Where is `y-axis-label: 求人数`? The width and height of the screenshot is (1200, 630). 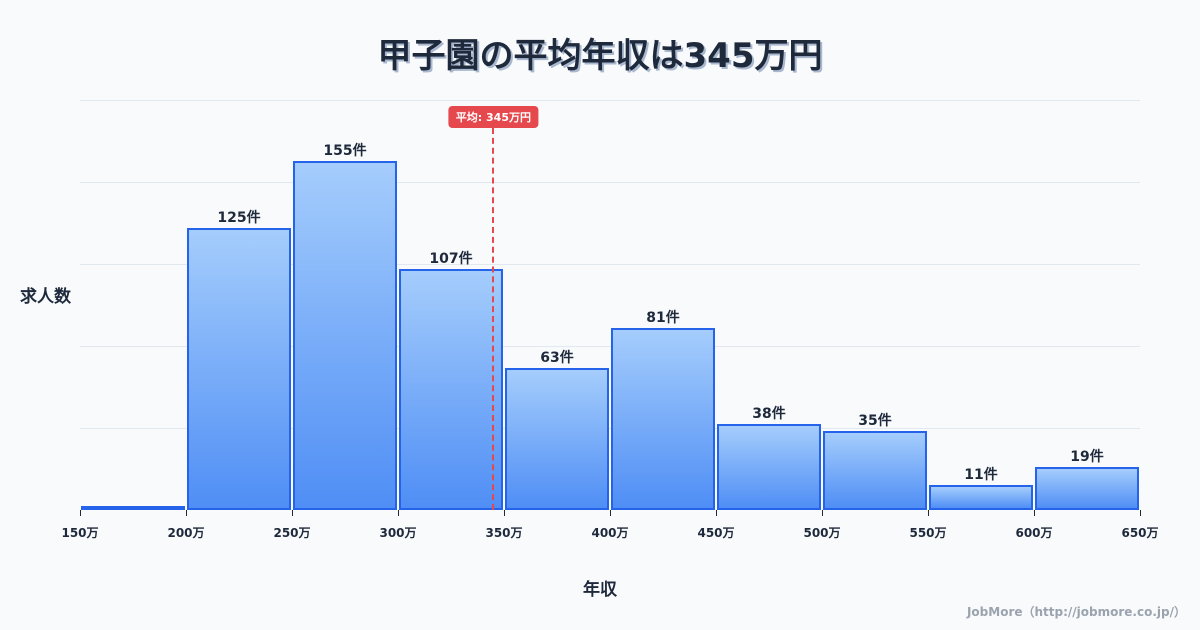 y-axis-label: 求人数 is located at coordinates (45, 297).